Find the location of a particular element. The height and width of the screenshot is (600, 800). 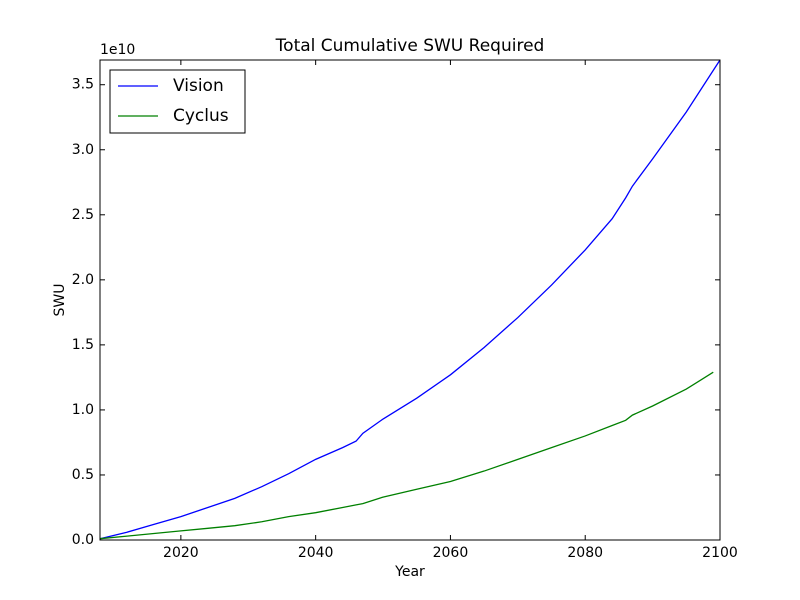

y-tick-label: 3.0 is located at coordinates (83, 150).